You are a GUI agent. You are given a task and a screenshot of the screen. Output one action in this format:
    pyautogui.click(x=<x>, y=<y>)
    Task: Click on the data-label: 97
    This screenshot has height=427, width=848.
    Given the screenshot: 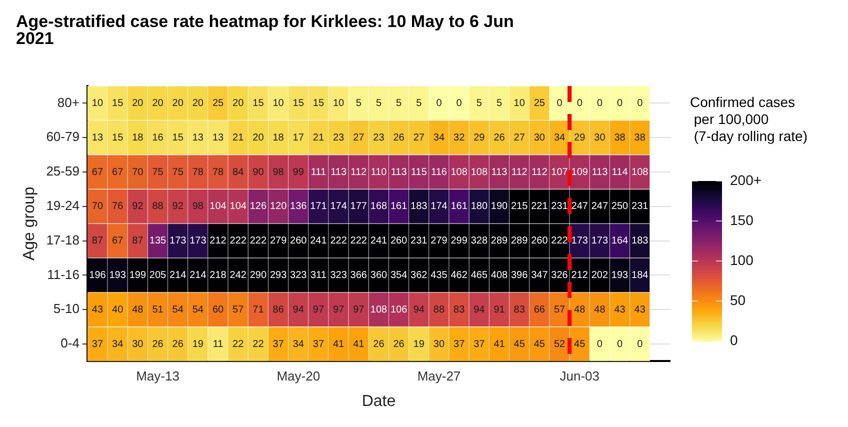 What is the action you would take?
    pyautogui.click(x=338, y=310)
    